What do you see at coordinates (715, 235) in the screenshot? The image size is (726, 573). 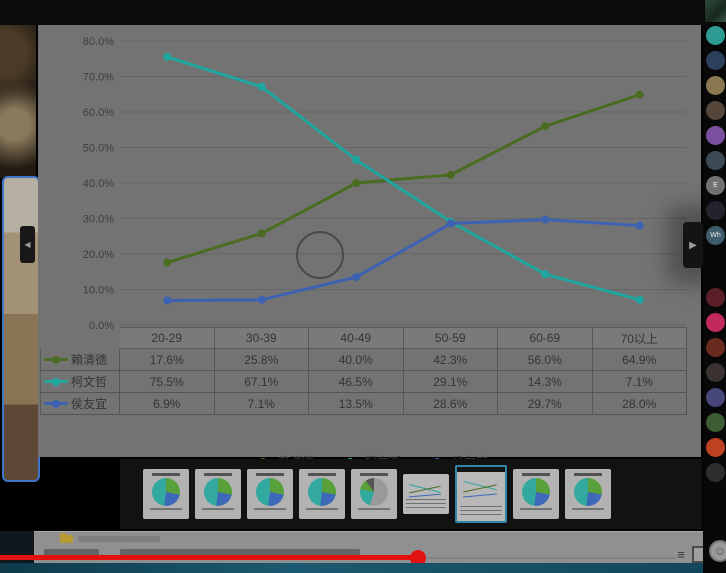 I see `sidebar-avatar: Wh` at bounding box center [715, 235].